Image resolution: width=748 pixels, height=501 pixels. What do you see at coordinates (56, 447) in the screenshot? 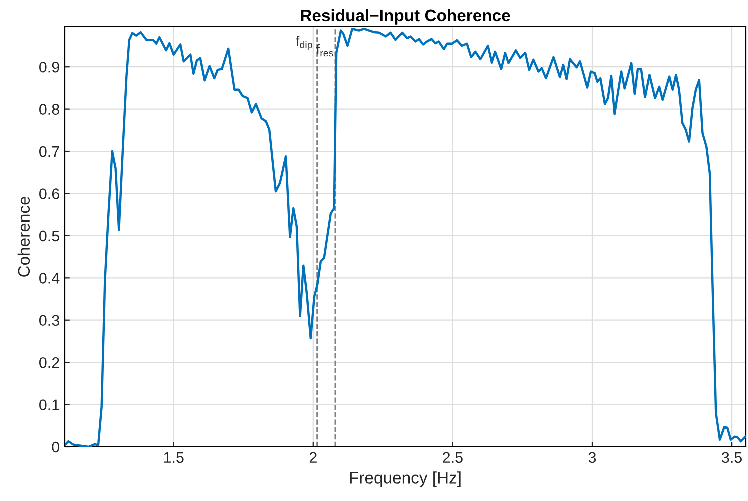
I see `y-tick-label: 0` at bounding box center [56, 447].